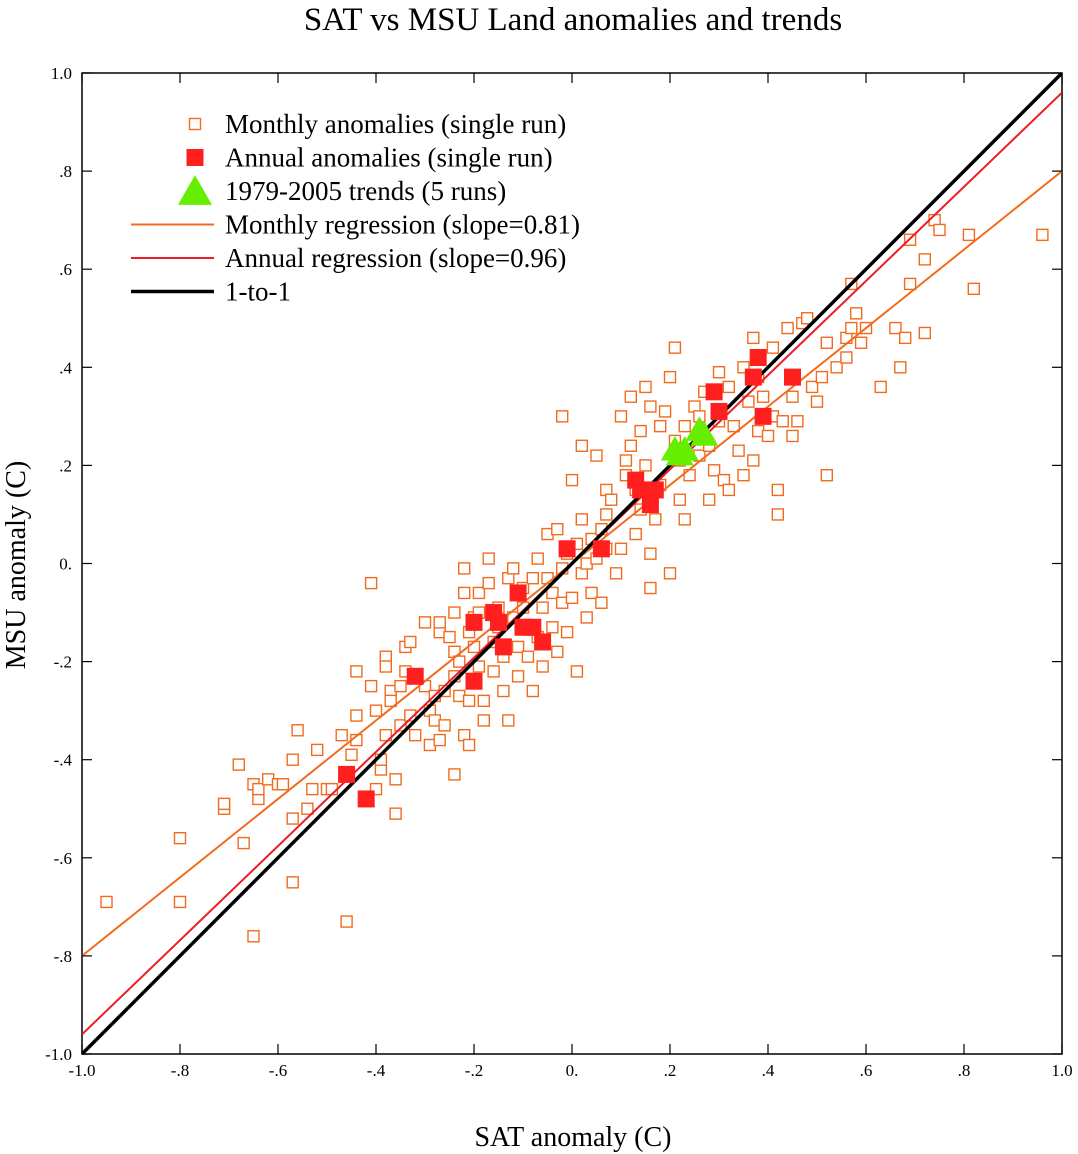 This screenshot has width=1078, height=1154. I want to click on legend-label: Annual regression (slope=0.96), so click(395, 258).